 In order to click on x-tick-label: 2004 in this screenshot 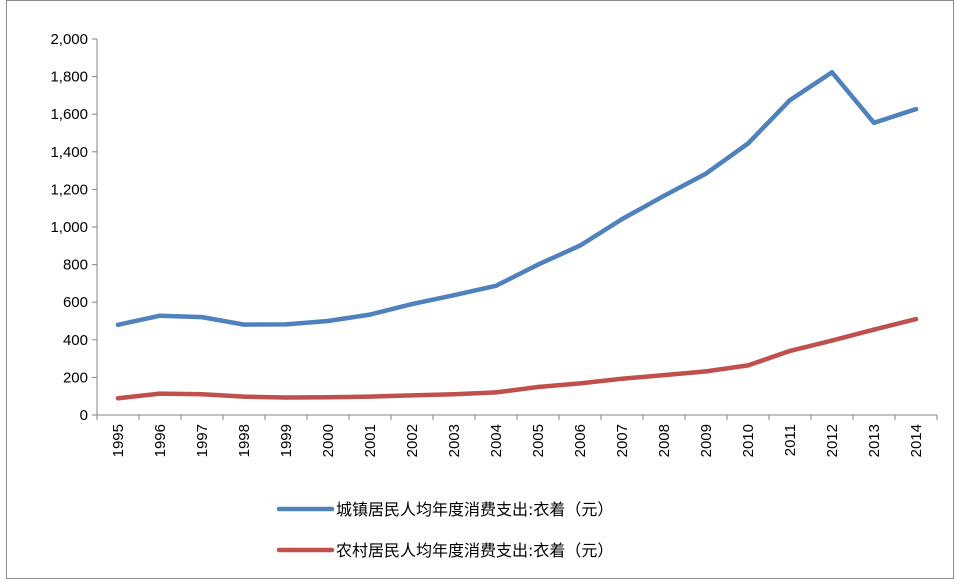, I will do `click(496, 440)`.